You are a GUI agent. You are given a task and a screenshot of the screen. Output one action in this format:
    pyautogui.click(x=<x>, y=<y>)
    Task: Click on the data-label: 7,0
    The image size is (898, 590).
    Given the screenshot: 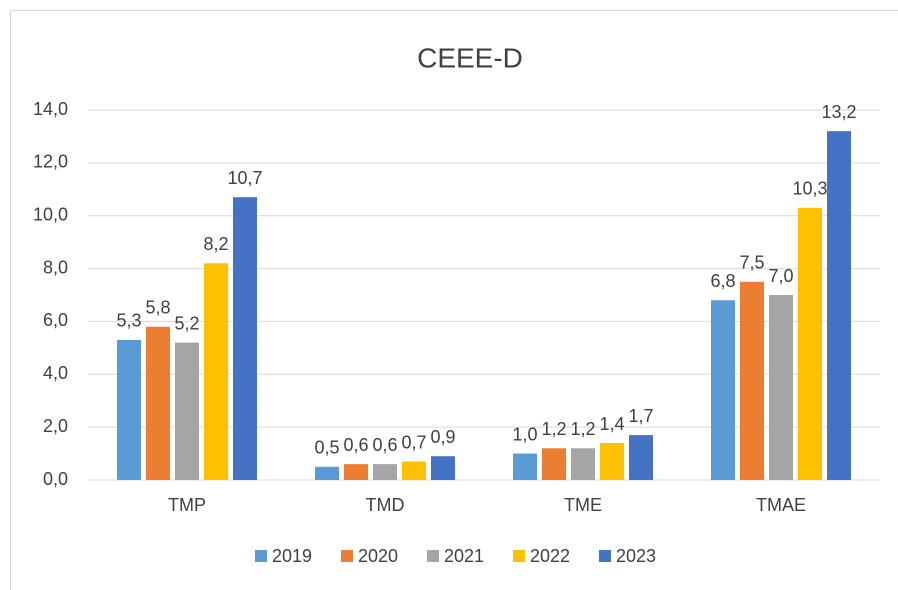 What is the action you would take?
    pyautogui.click(x=780, y=276)
    